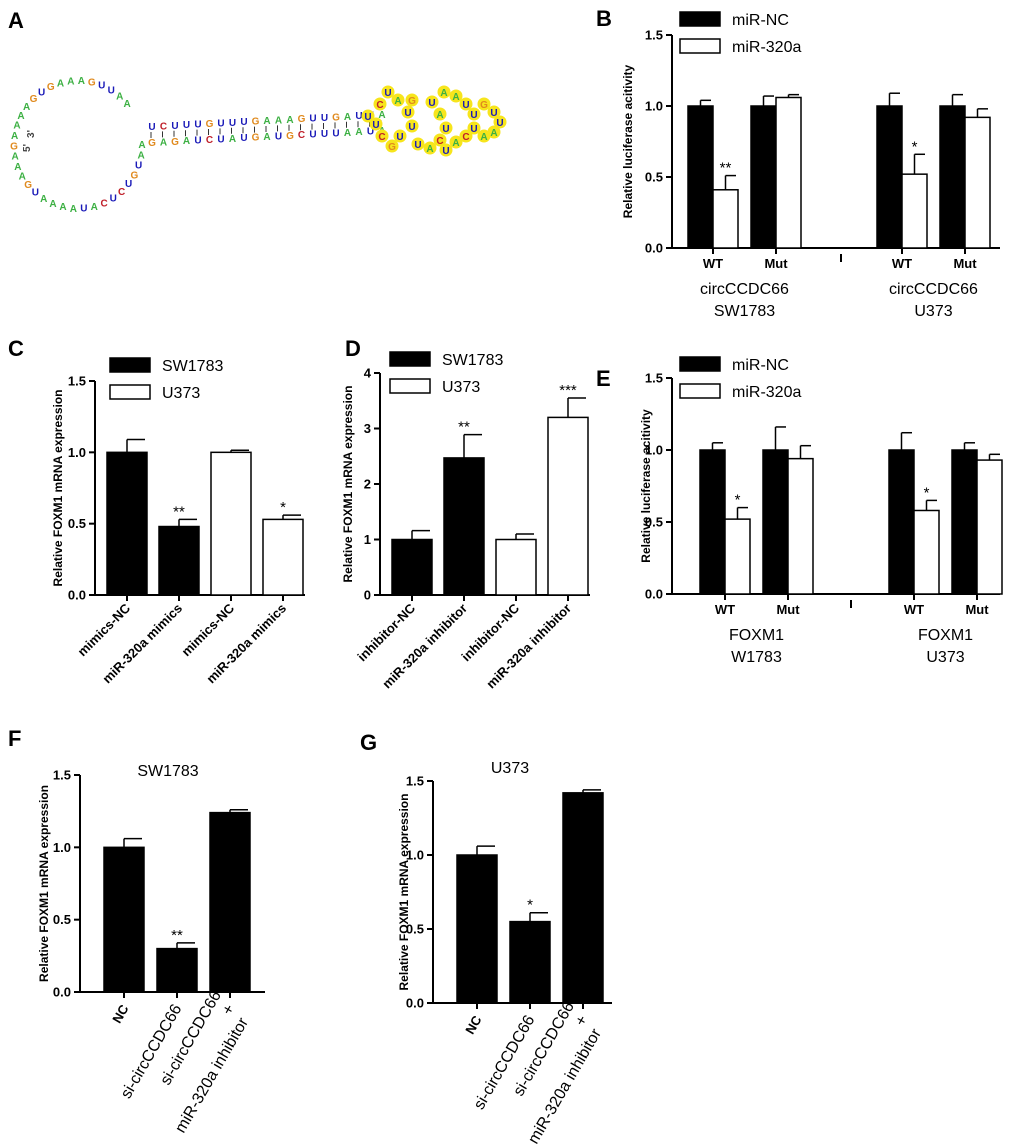 The image size is (1020, 1144). Describe the element at coordinates (16, 20) in the screenshot. I see `panel-letter-a: A` at that location.